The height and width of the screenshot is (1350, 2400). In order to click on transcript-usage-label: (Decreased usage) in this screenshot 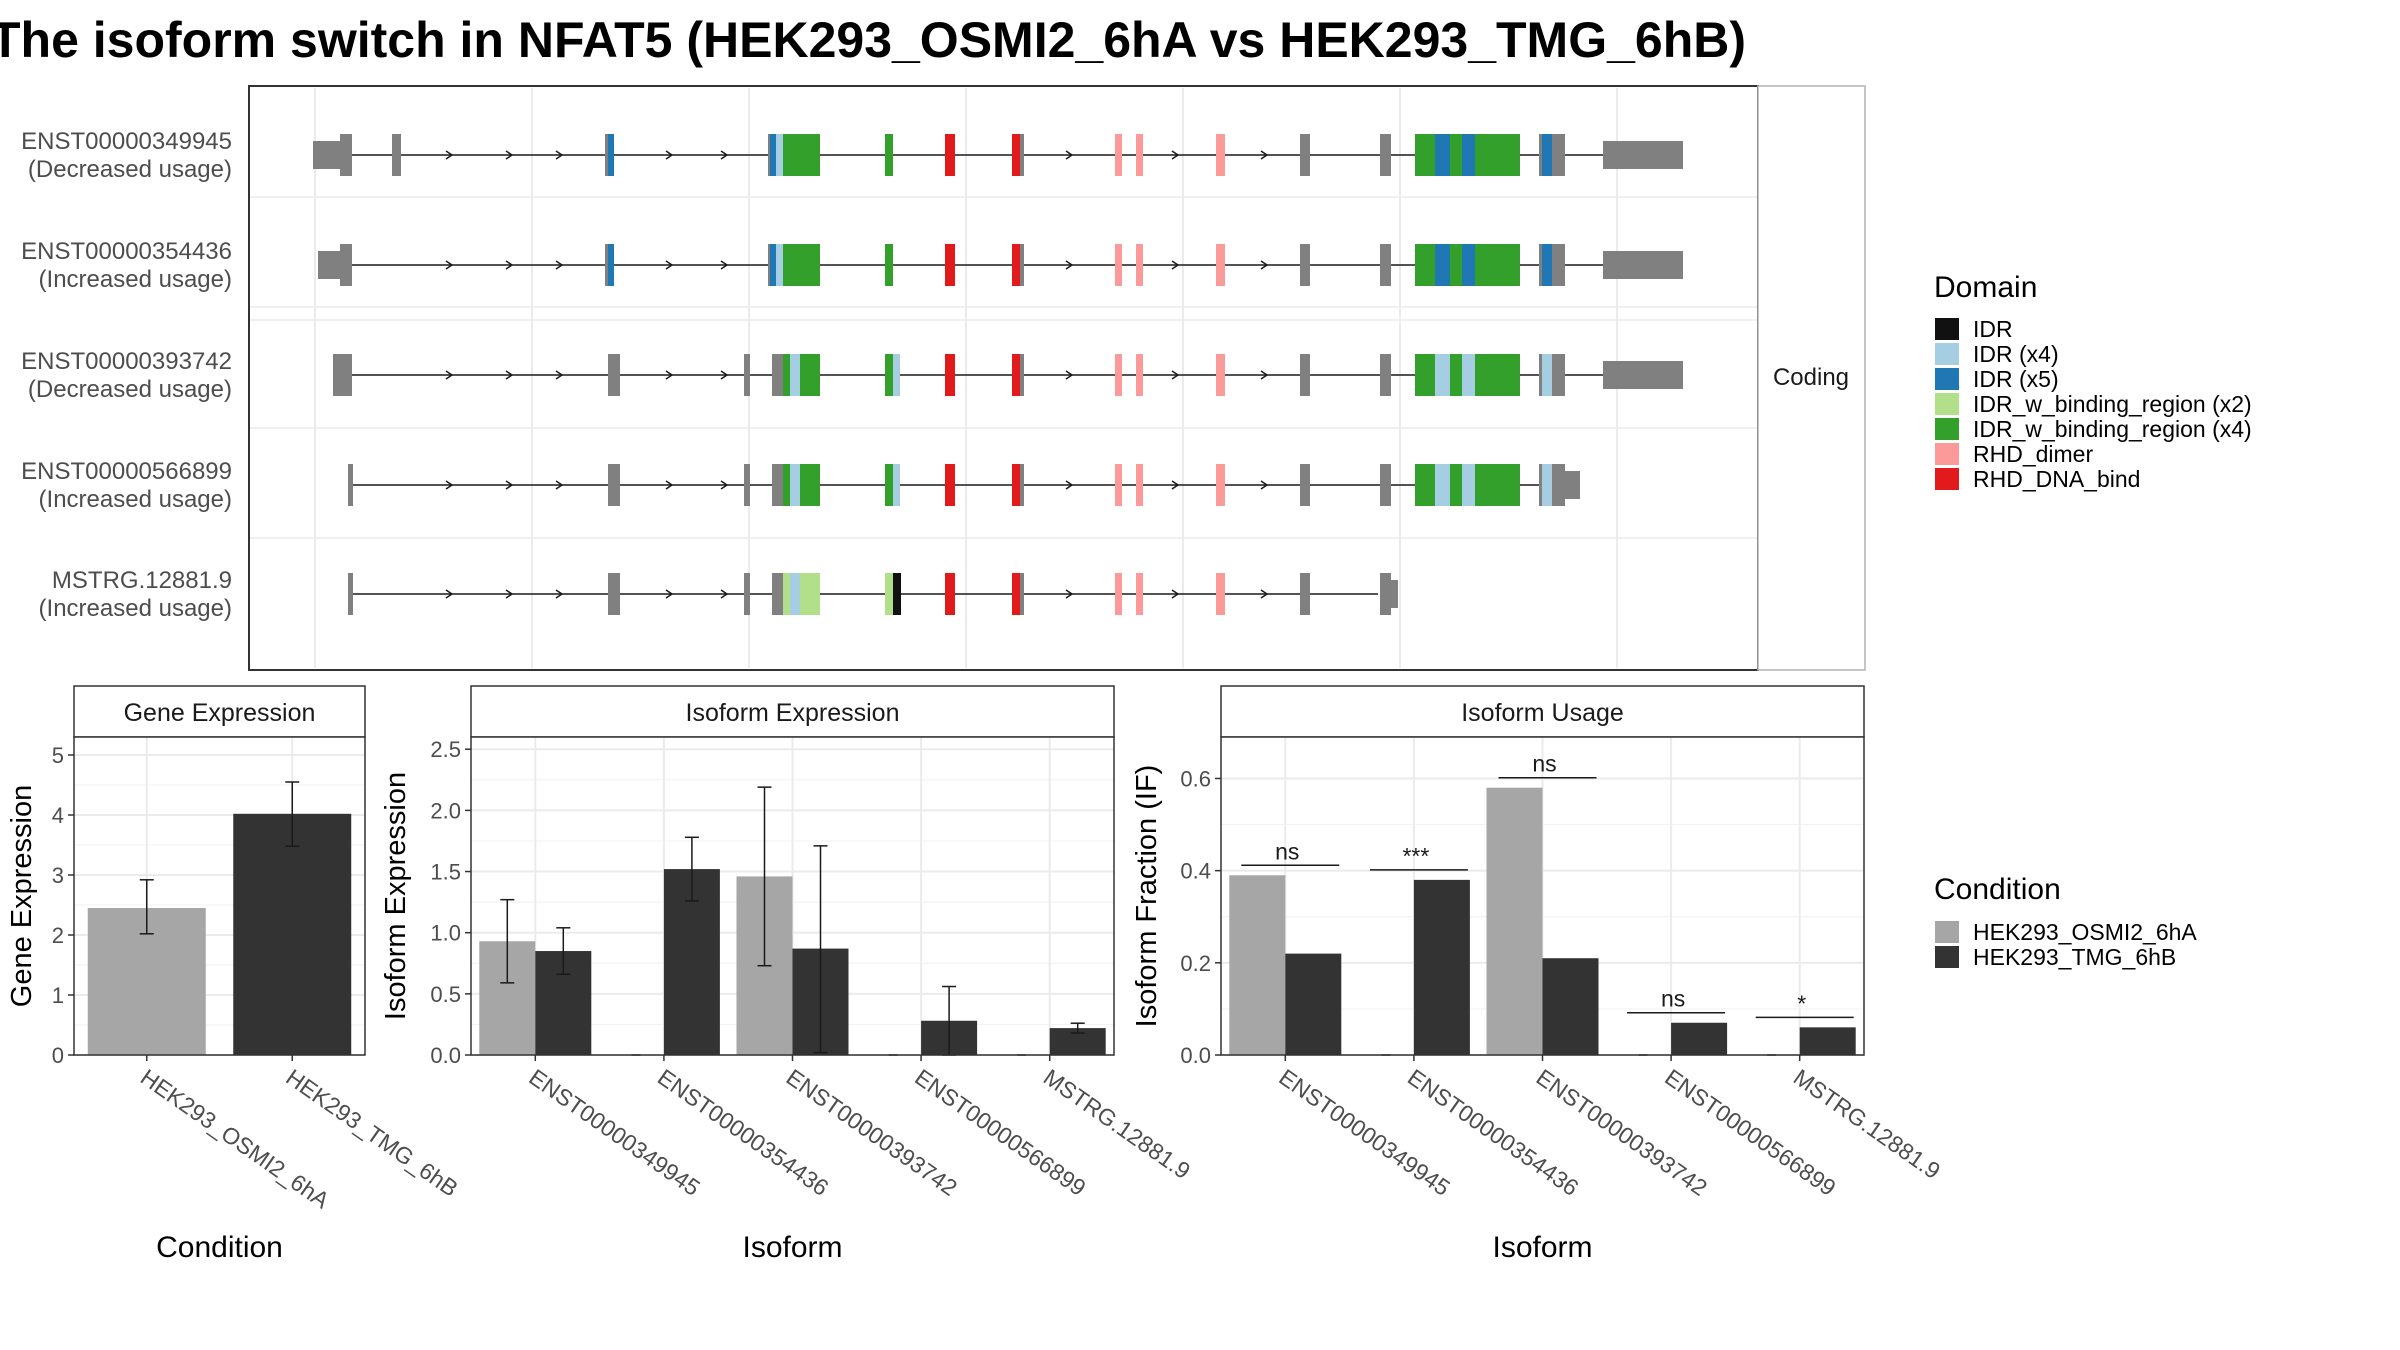, I will do `click(130, 169)`.